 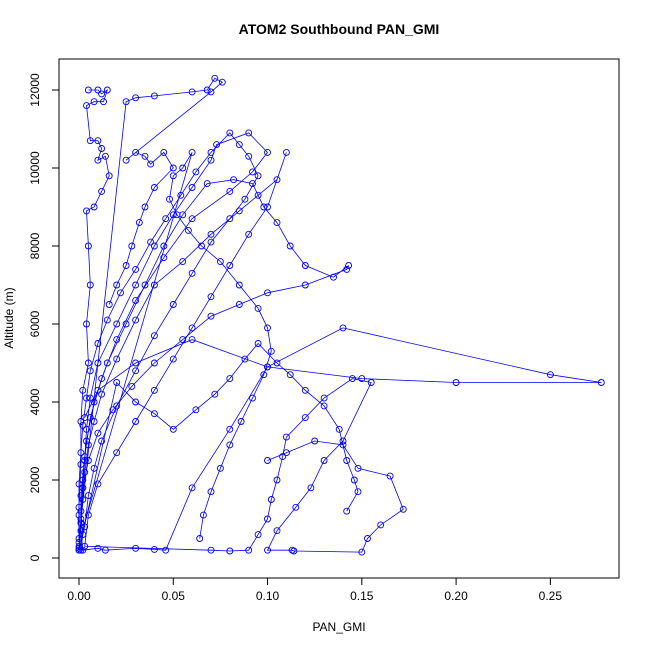 What do you see at coordinates (314, 590) in the screenshot?
I see `x-axis: 0.00 0.05 0.10 0.15 0.20 0.25` at bounding box center [314, 590].